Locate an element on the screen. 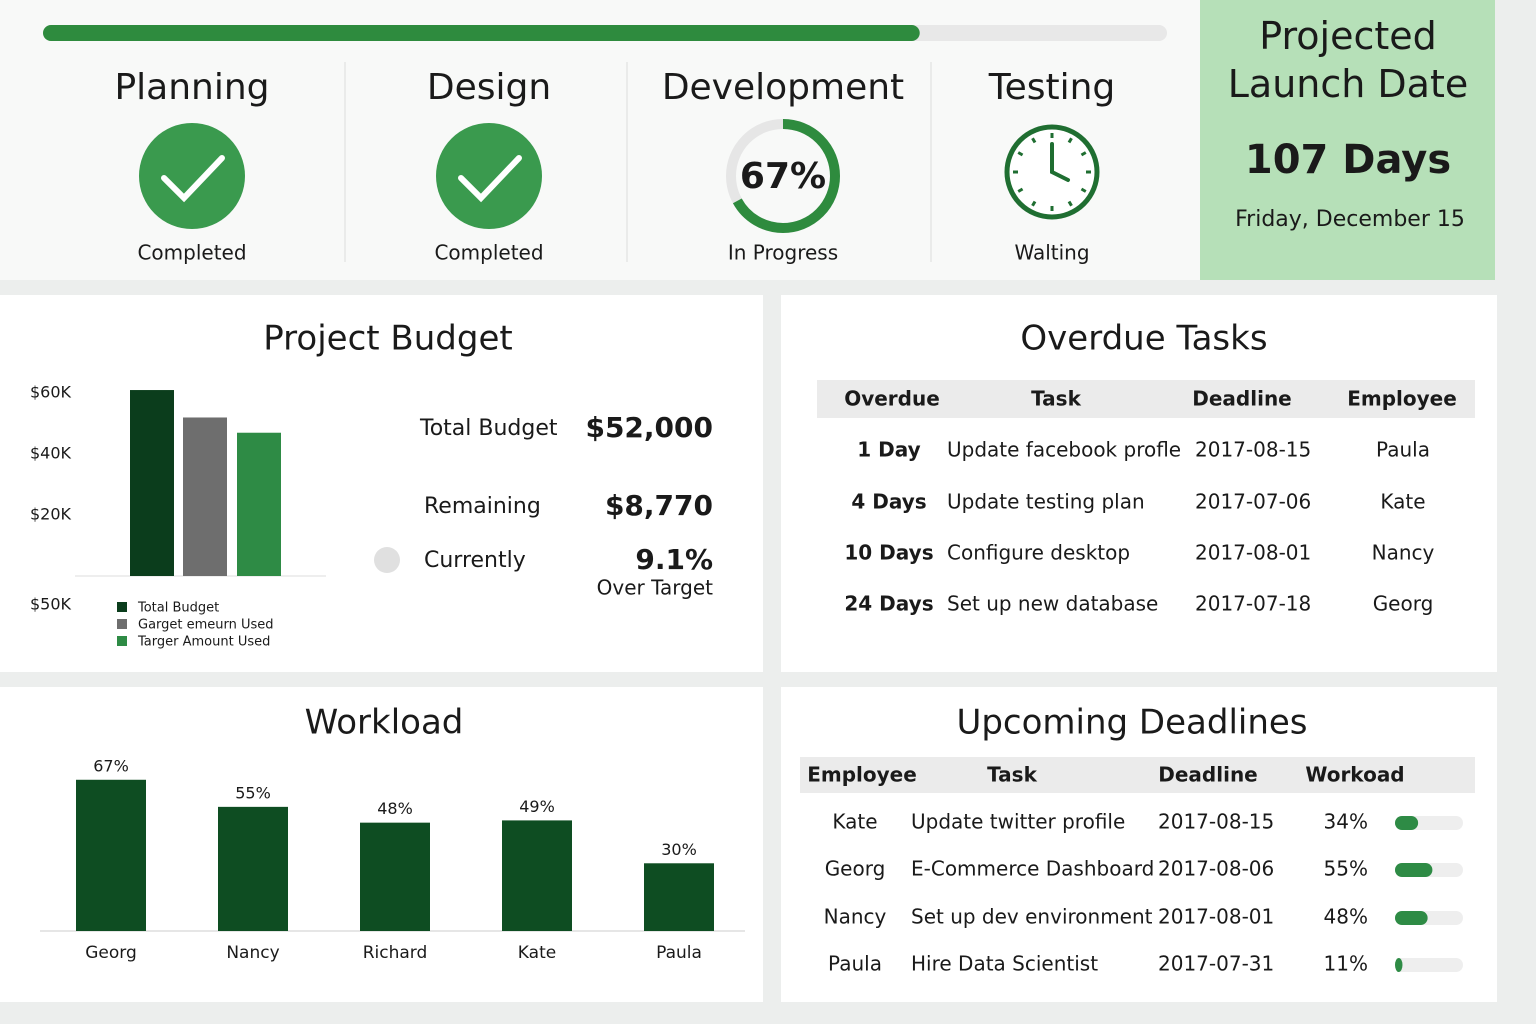 The image size is (1536, 1024). x-tick-label: Nancy is located at coordinates (252, 953).